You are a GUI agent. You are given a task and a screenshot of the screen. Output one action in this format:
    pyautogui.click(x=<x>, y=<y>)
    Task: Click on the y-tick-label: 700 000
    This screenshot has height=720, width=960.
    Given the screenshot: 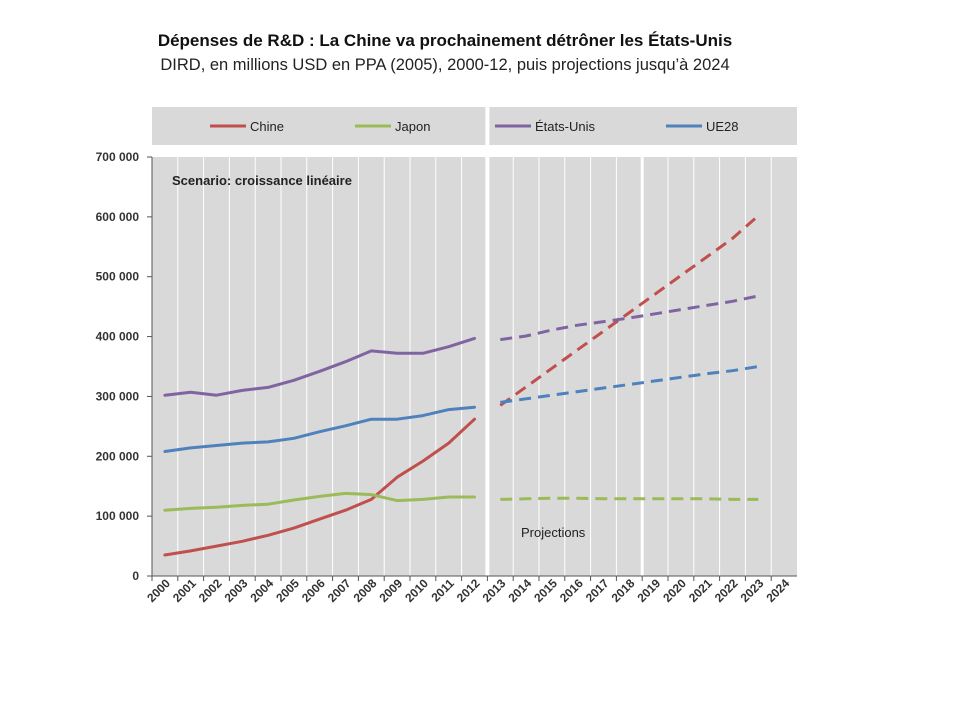 What is the action you would take?
    pyautogui.click(x=118, y=157)
    